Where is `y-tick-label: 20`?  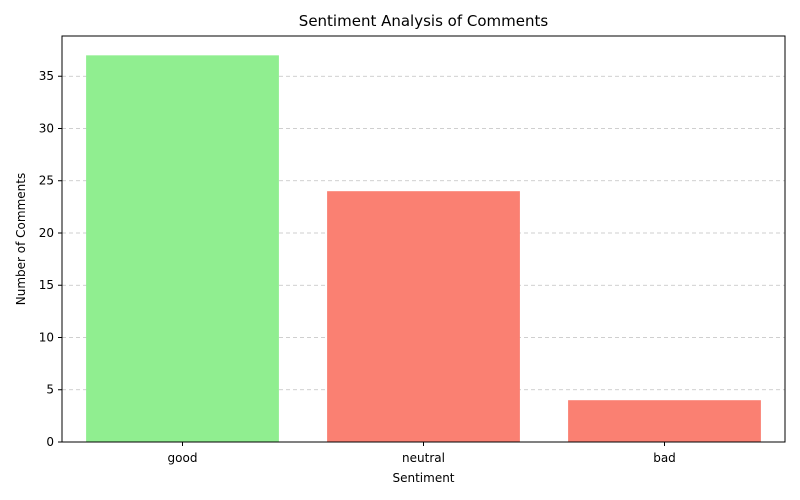 y-tick-label: 20 is located at coordinates (46, 233).